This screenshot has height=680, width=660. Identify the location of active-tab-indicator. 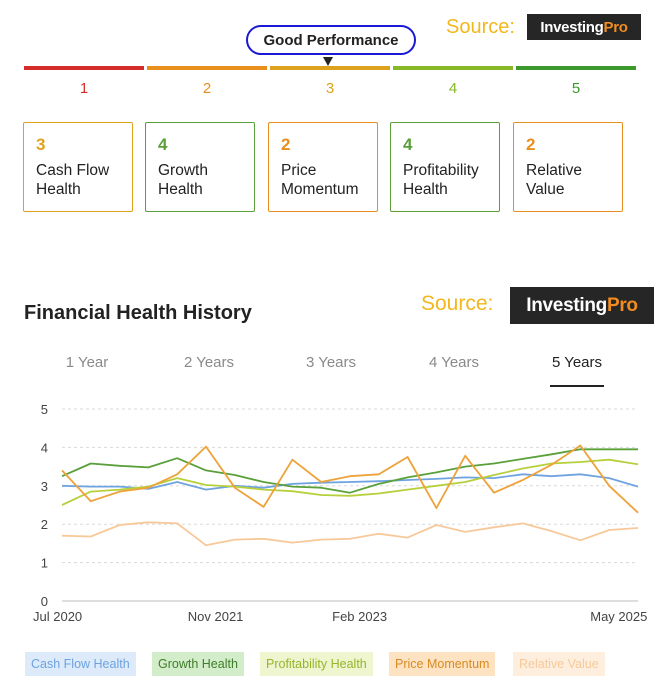
(577, 386).